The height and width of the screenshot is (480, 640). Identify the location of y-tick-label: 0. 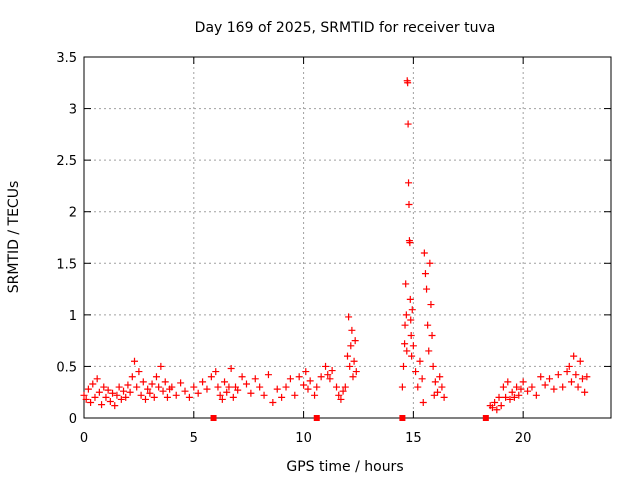
(73, 419).